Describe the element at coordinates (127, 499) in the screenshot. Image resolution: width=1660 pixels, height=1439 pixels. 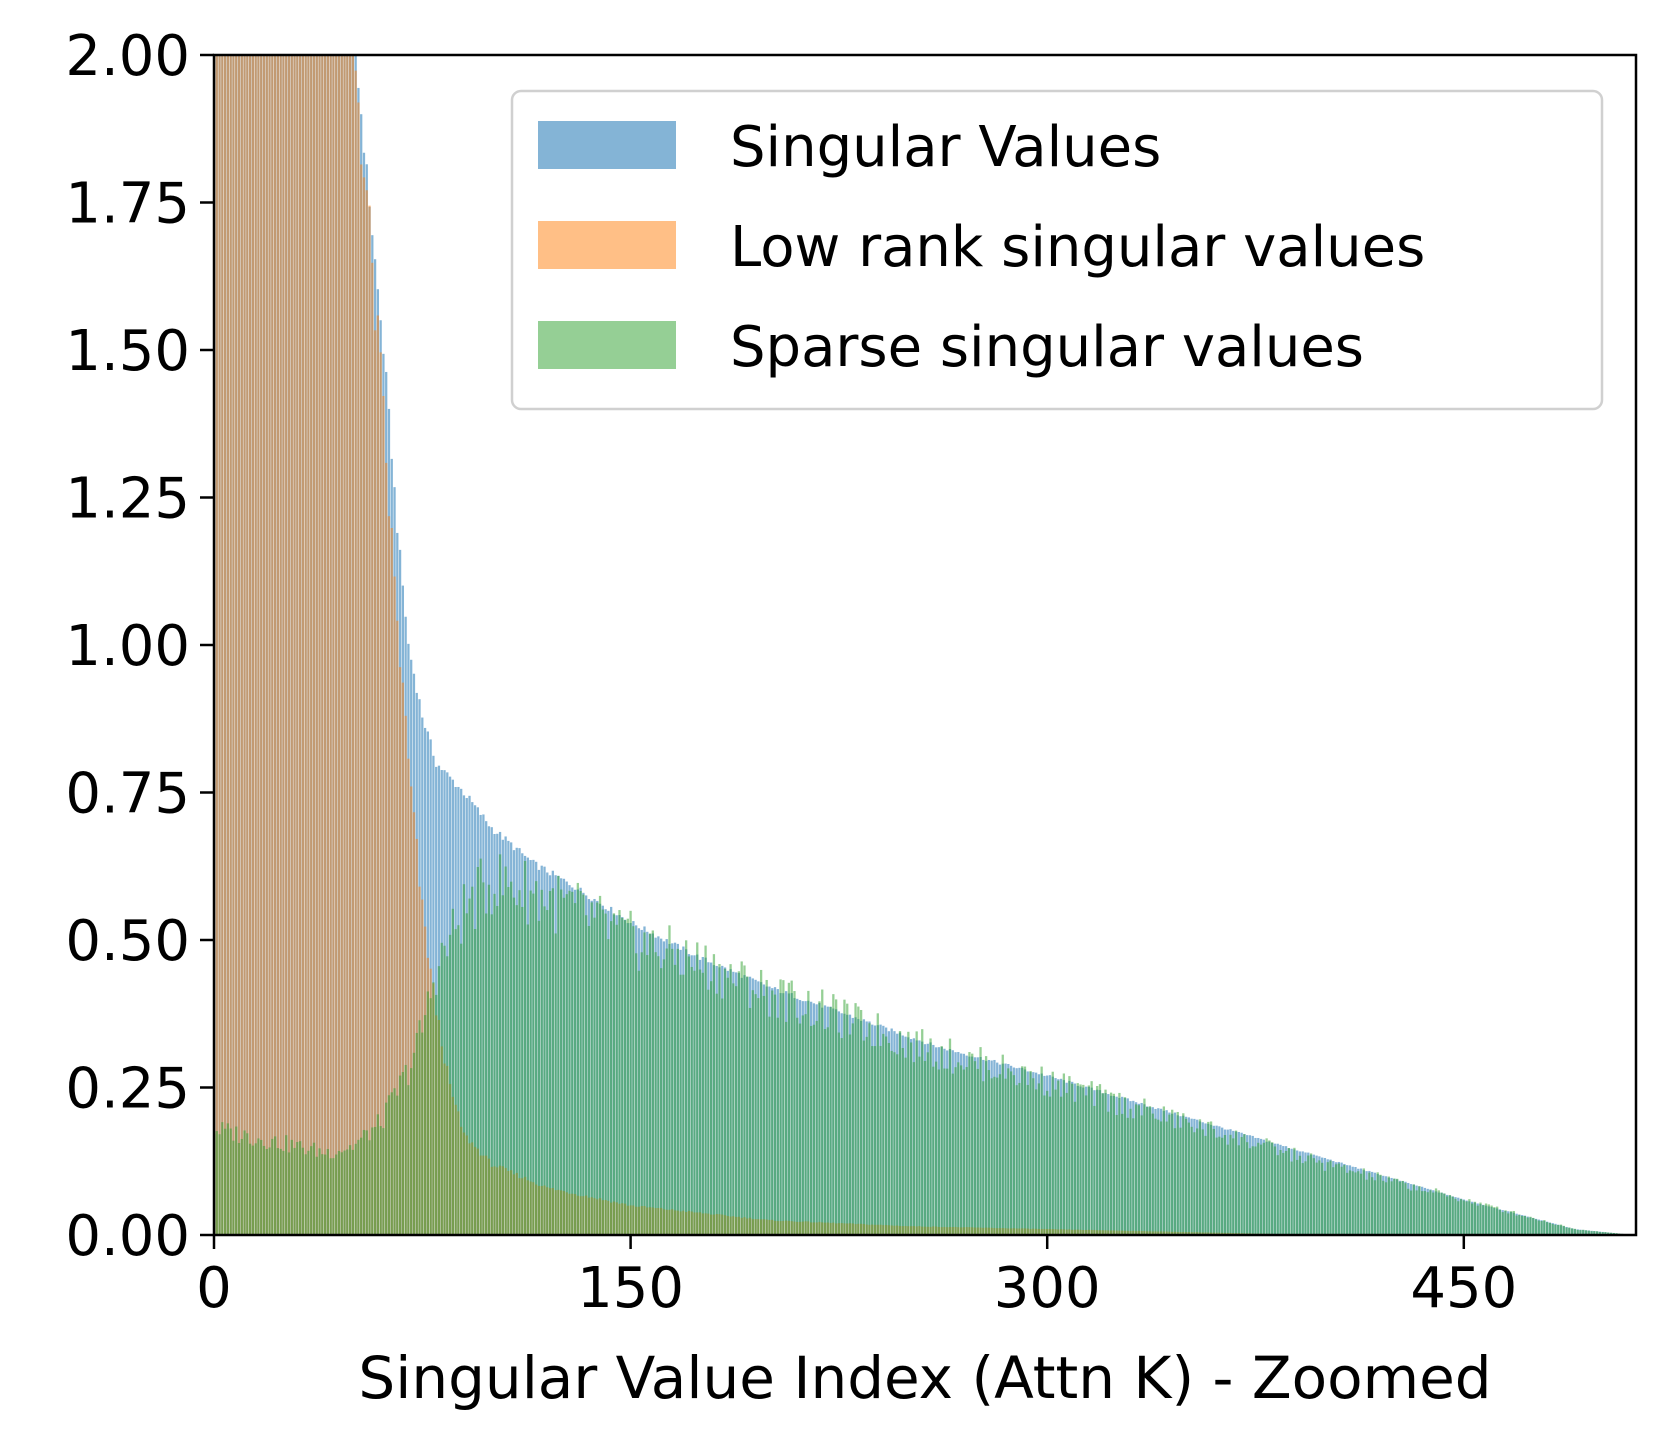
I see `y-tick-label: 1.25` at that location.